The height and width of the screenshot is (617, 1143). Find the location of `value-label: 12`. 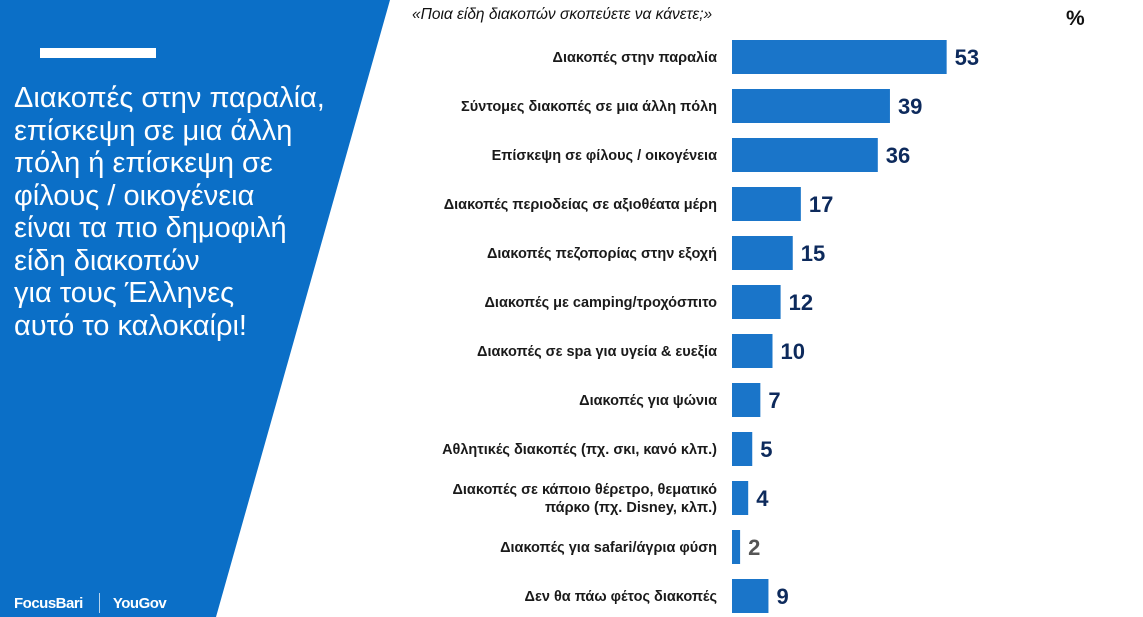

value-label: 12 is located at coordinates (801, 302).